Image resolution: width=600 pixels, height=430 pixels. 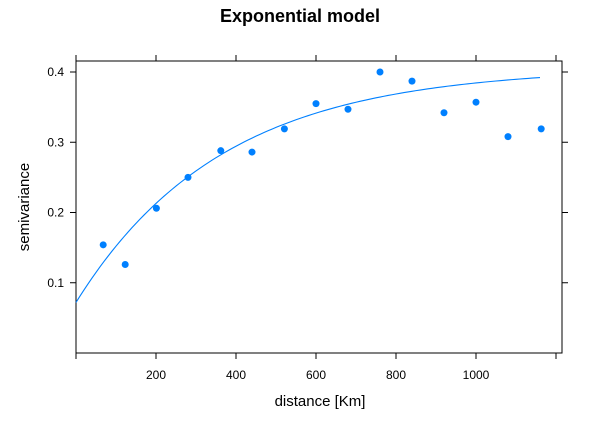 I want to click on x-tick-label: 800, so click(x=396, y=375).